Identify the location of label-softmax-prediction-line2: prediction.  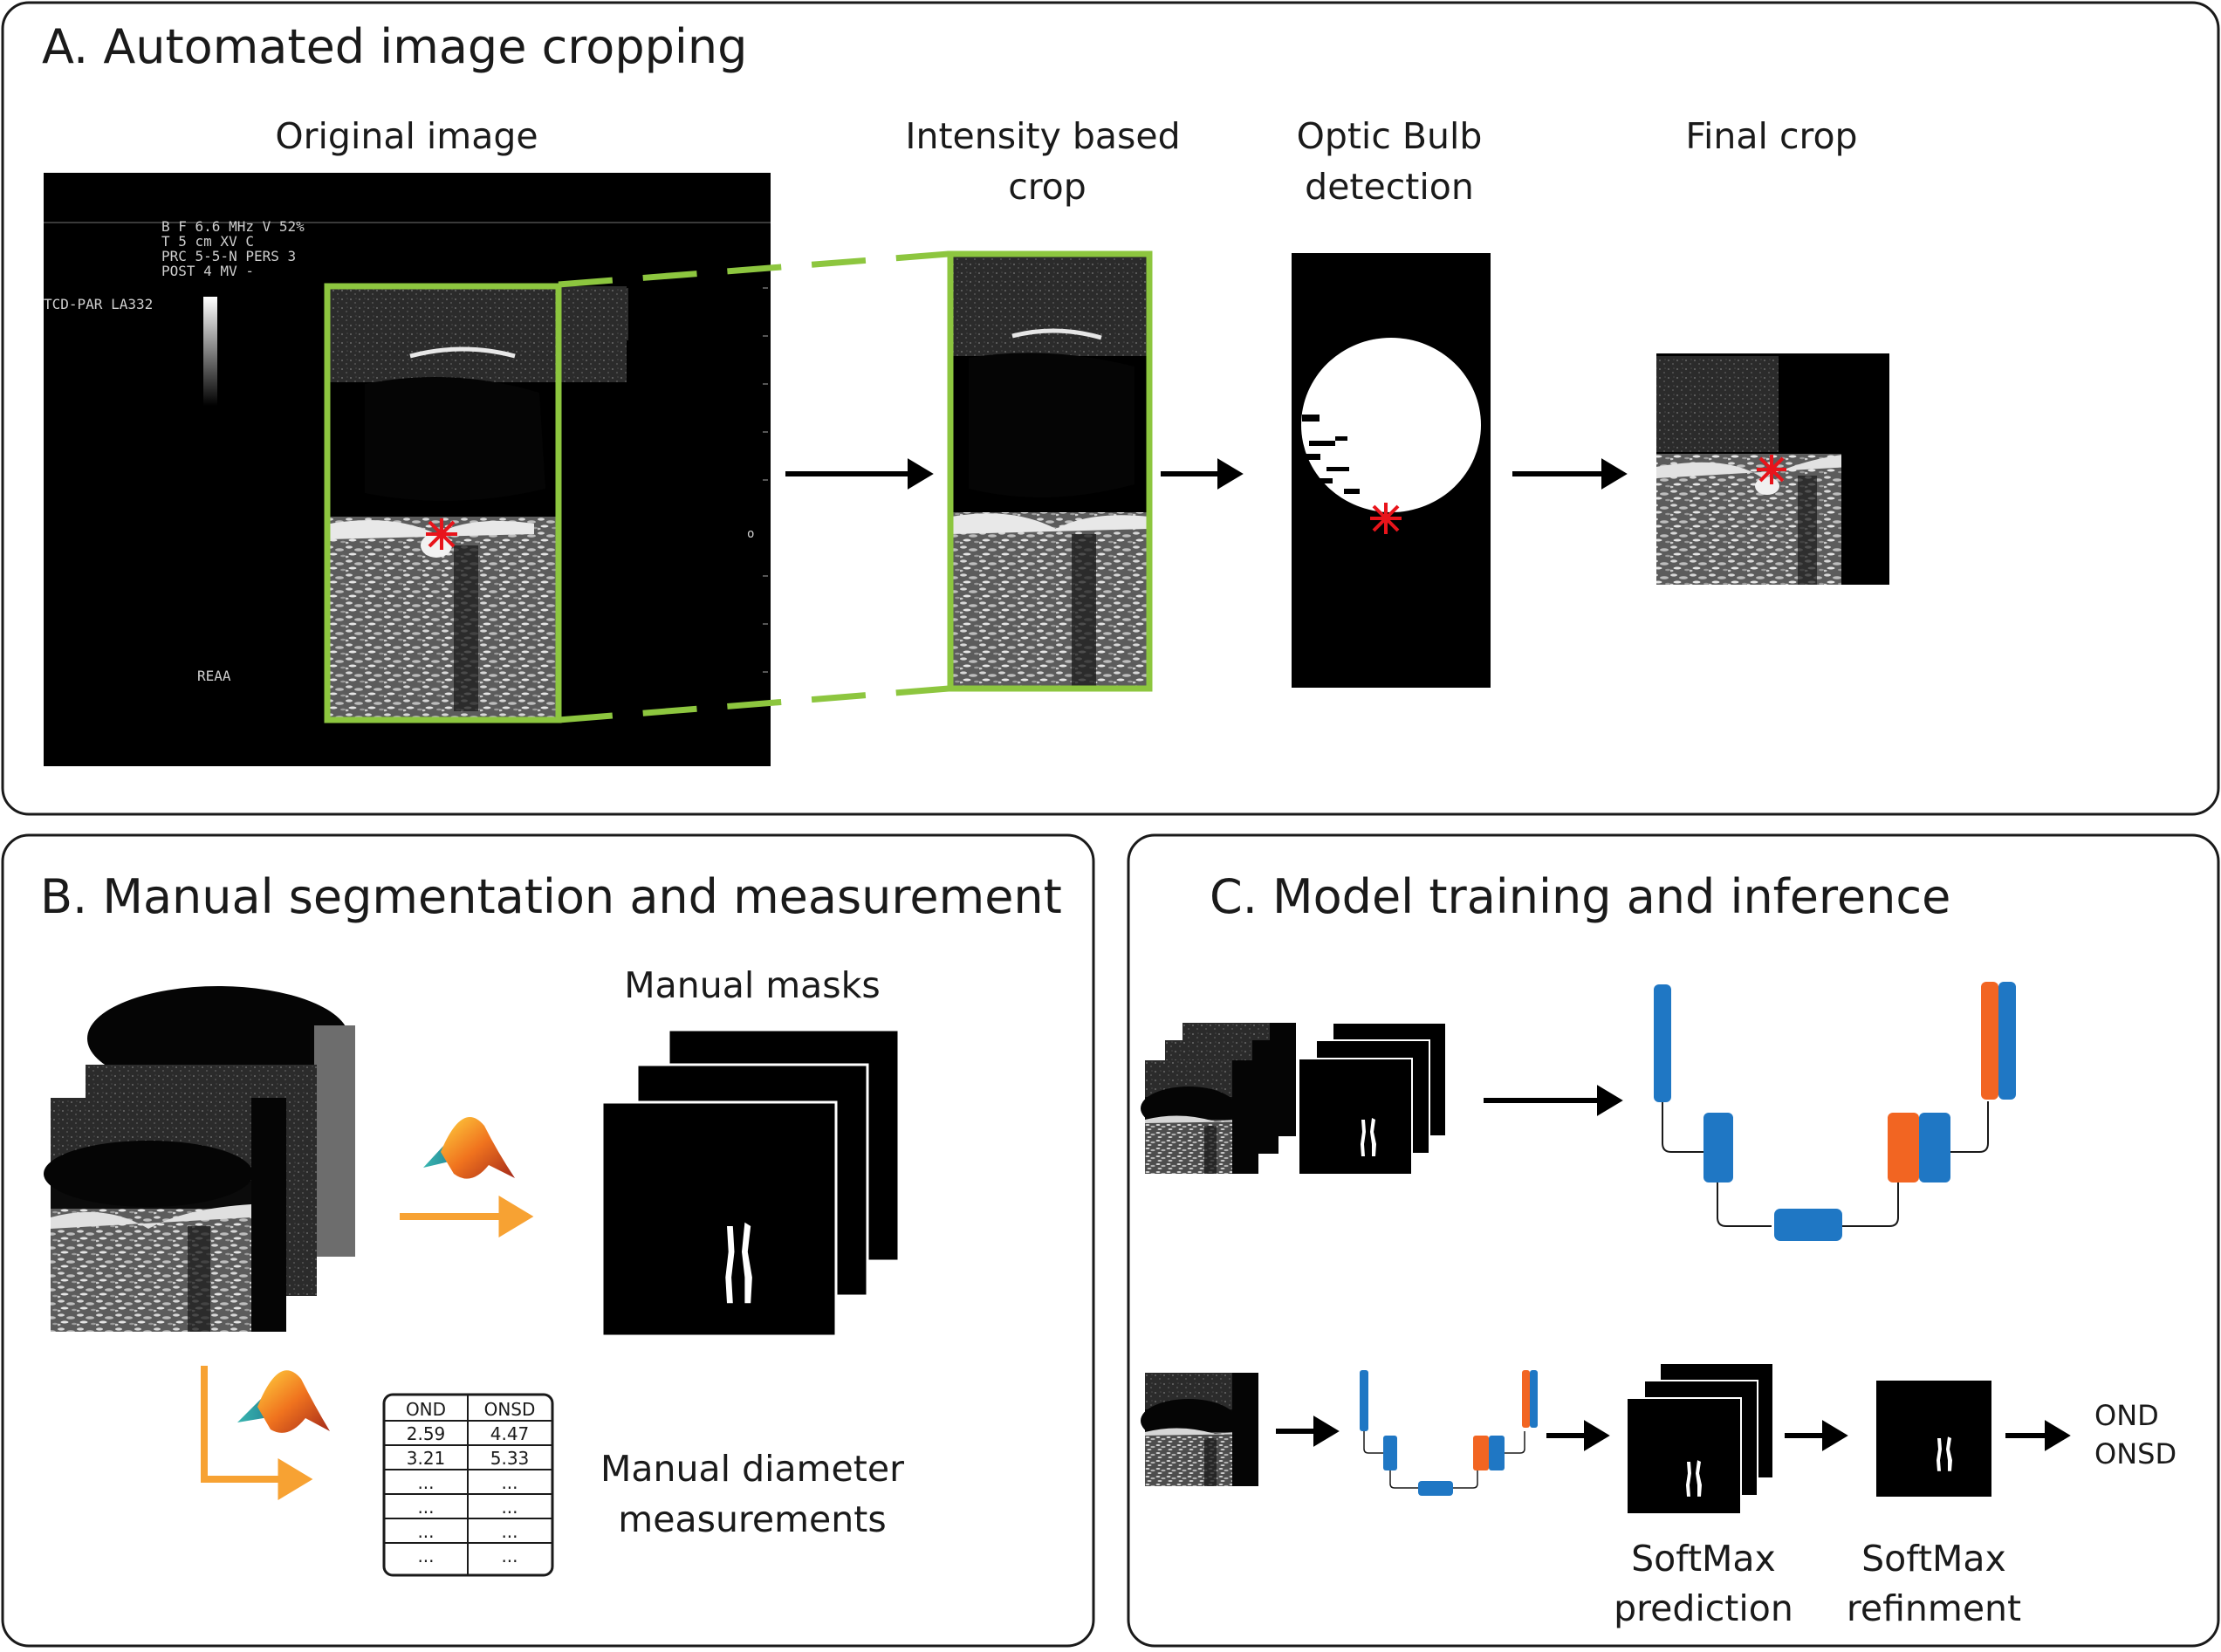
(1704, 1608).